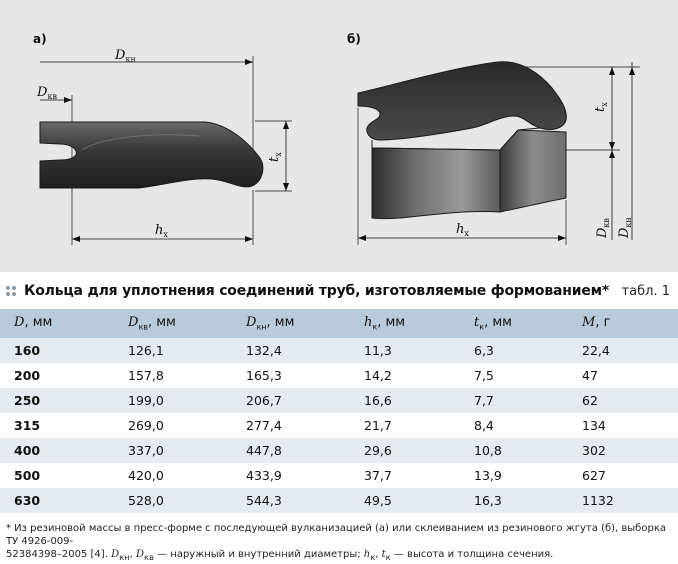  Describe the element at coordinates (305, 350) in the screenshot. I see `table-cell: 132,4` at that location.